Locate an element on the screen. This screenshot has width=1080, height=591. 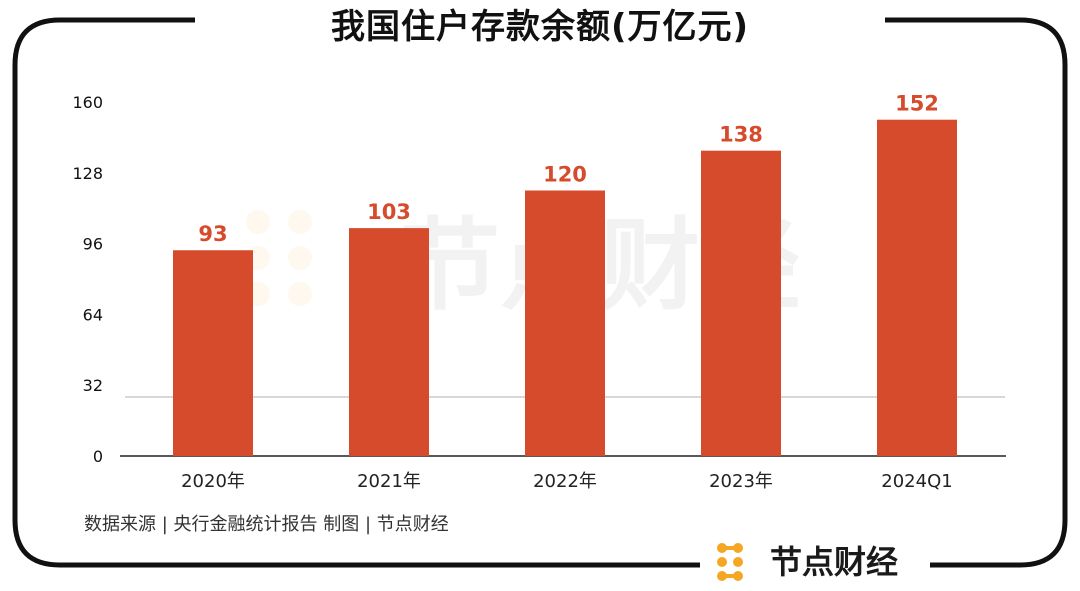
x-tick-label: 2023年 is located at coordinates (741, 481).